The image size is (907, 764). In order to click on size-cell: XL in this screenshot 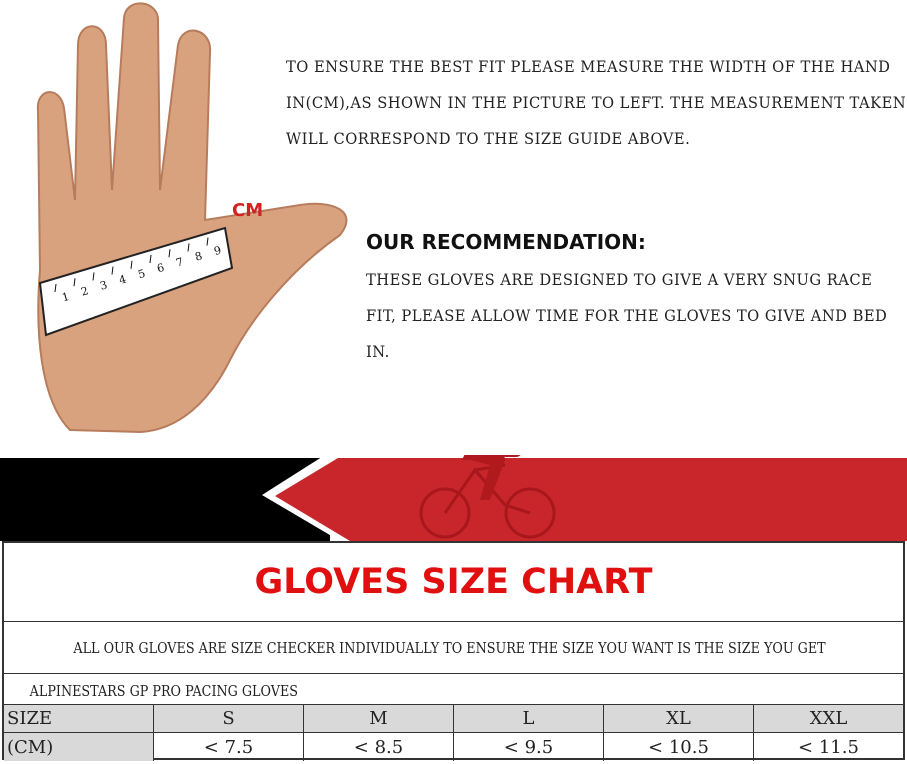, I will do `click(678, 718)`.